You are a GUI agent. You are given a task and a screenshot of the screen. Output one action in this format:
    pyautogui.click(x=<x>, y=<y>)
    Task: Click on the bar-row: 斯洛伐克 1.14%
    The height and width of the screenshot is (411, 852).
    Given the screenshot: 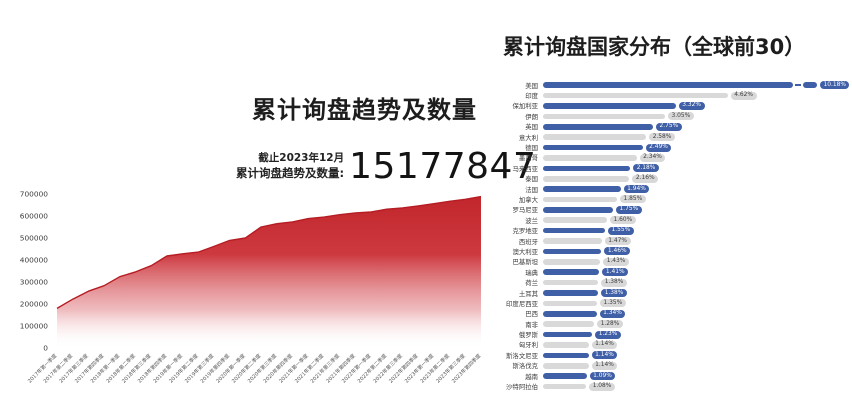 What is the action you would take?
    pyautogui.click(x=670, y=366)
    